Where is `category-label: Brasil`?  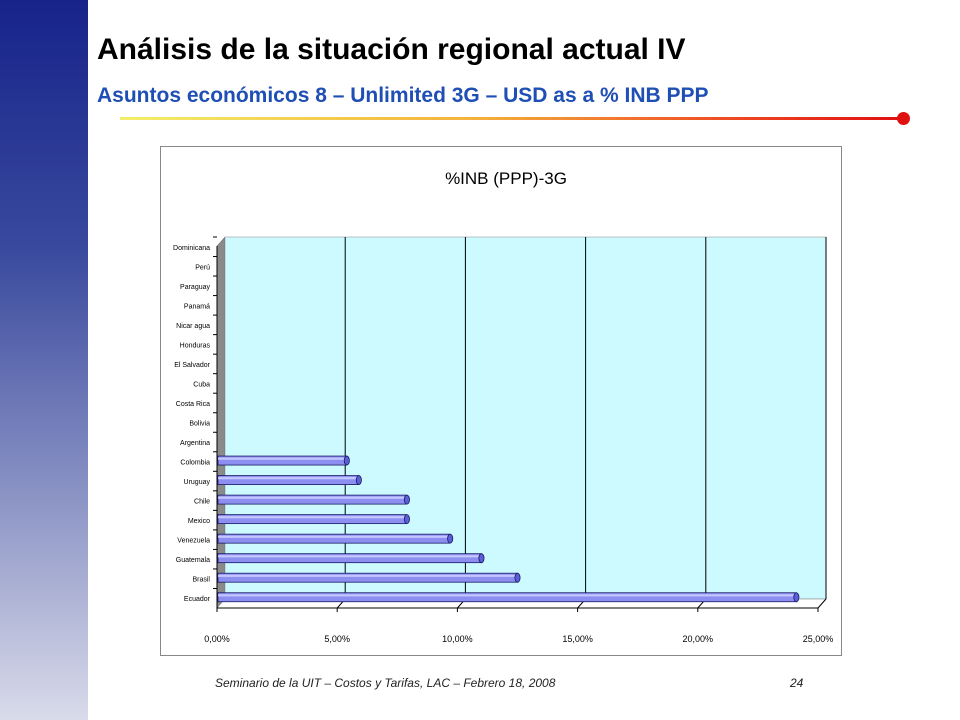
category-label: Brasil is located at coordinates (201, 580).